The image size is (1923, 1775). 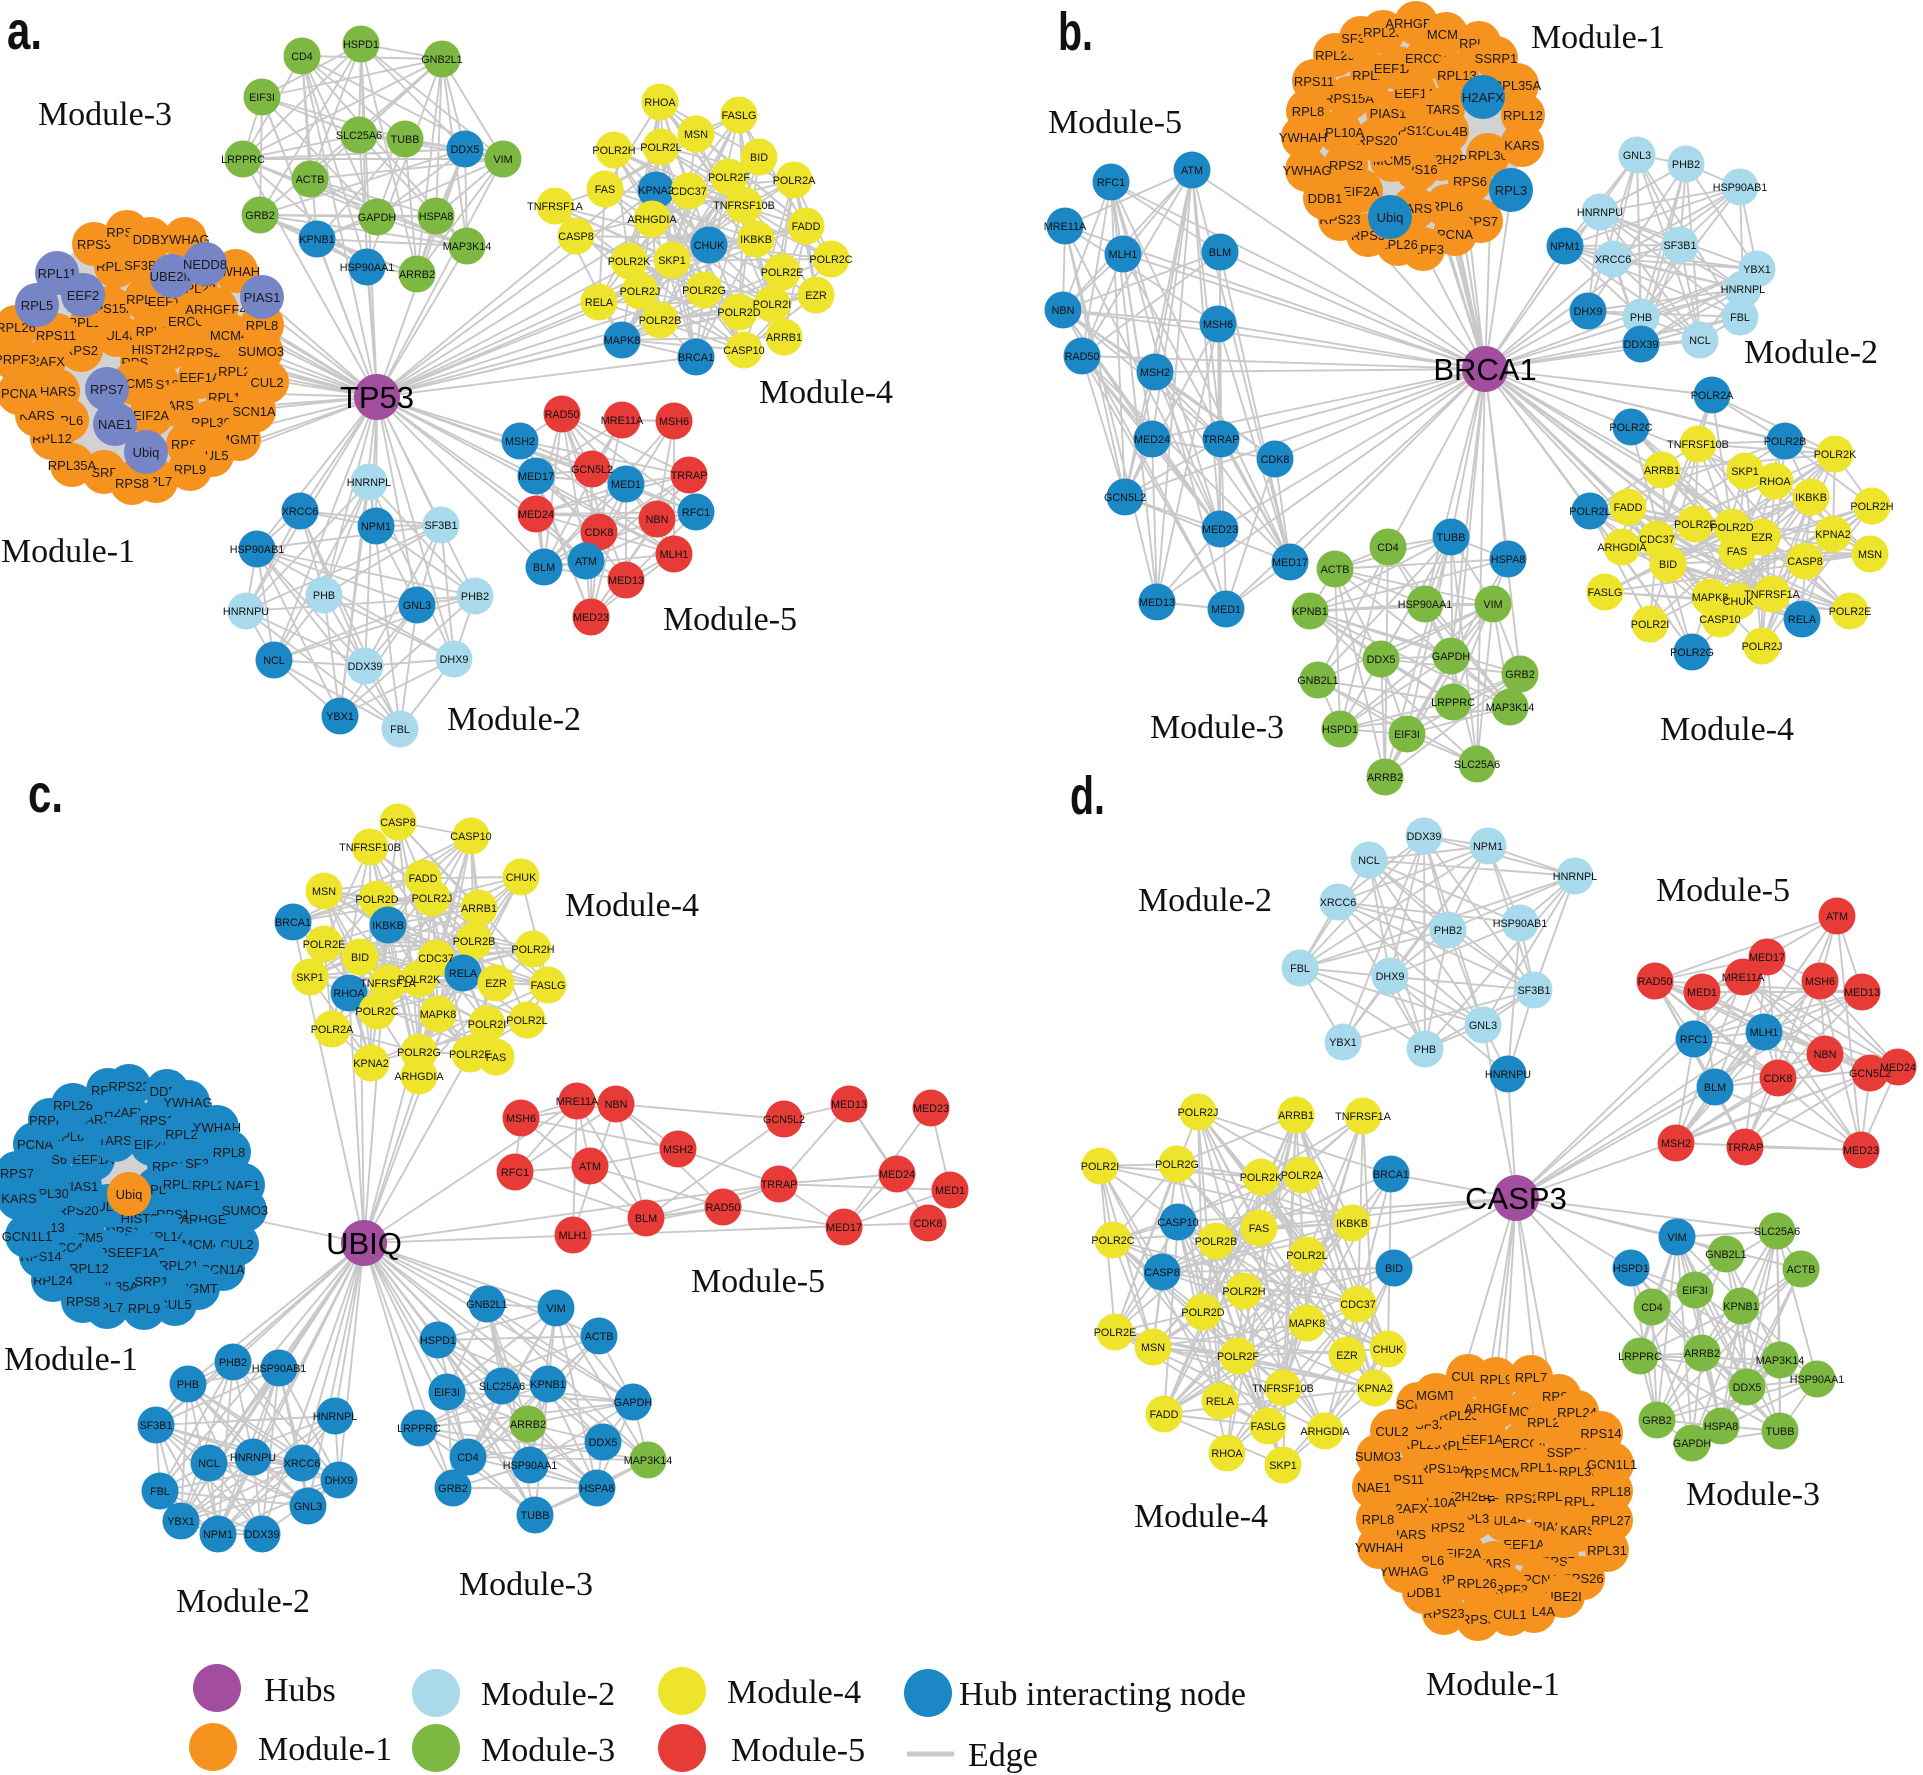 What do you see at coordinates (56, 335) in the screenshot?
I see `svg-text: RPS11` at bounding box center [56, 335].